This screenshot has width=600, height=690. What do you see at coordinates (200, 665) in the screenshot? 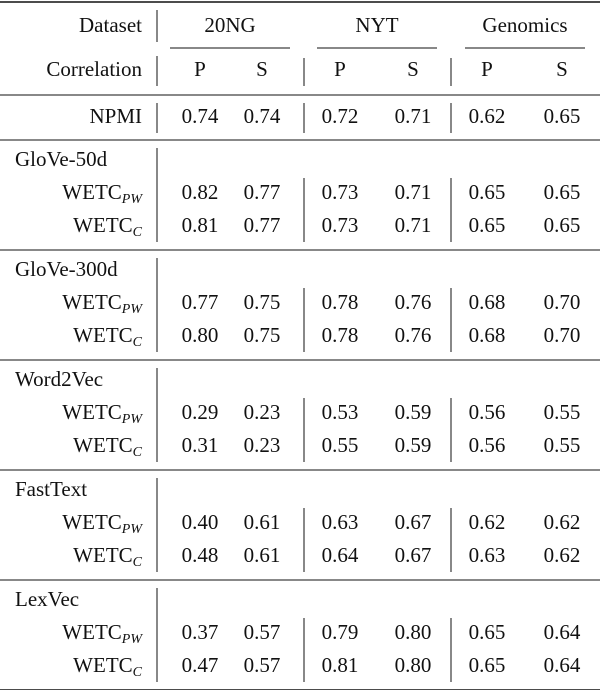
I see `cell-value: 0.47` at bounding box center [200, 665].